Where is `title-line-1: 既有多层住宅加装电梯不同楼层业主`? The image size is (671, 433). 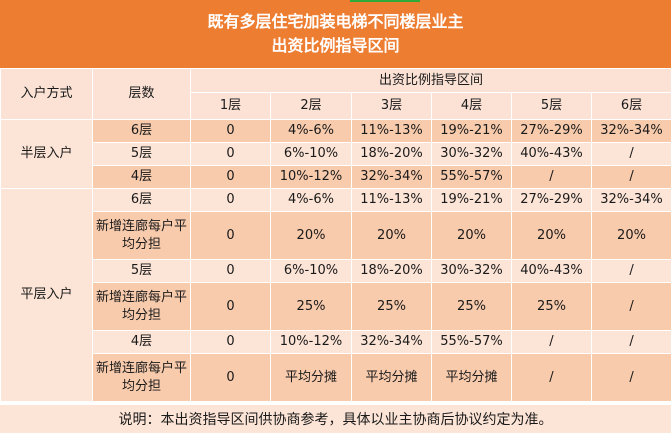 title-line-1: 既有多层住宅加装电梯不同楼层业主 is located at coordinates (335, 21).